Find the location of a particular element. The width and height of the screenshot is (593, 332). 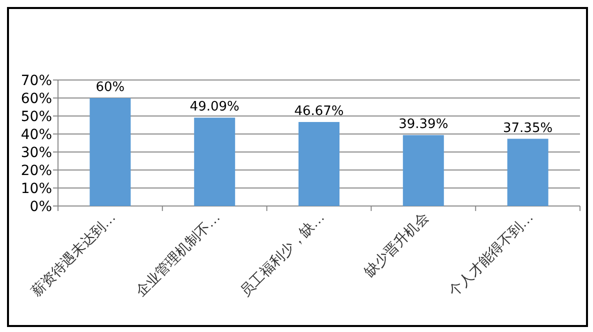

data-label: 39.39% is located at coordinates (423, 124).